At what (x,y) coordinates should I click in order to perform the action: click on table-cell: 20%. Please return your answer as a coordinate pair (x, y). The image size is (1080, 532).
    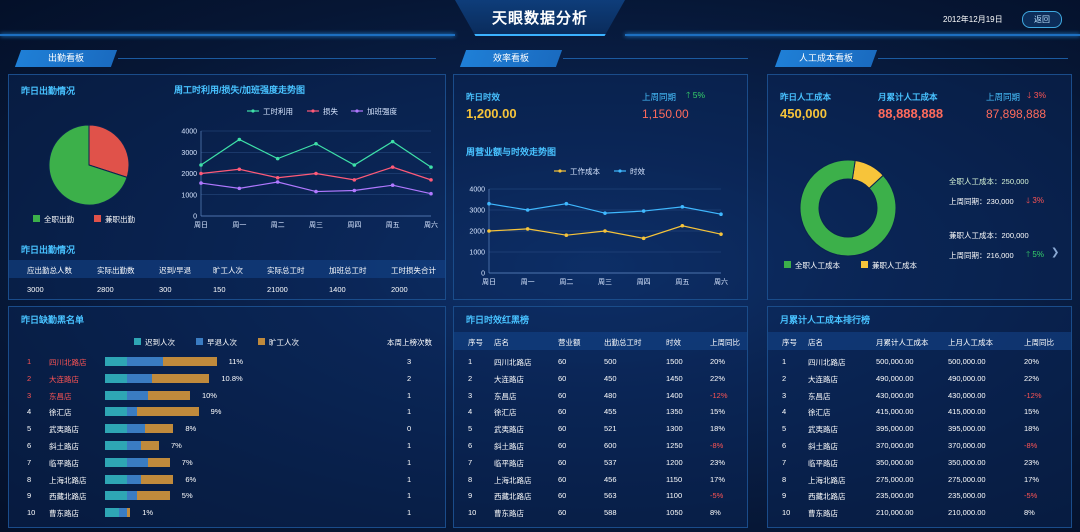
    Looking at the image, I should click on (718, 361).